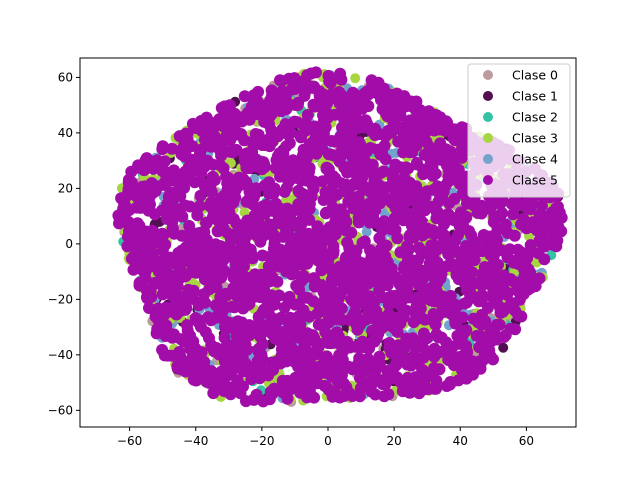  Describe the element at coordinates (65, 188) in the screenshot. I see `y-tick-label: 20` at that location.